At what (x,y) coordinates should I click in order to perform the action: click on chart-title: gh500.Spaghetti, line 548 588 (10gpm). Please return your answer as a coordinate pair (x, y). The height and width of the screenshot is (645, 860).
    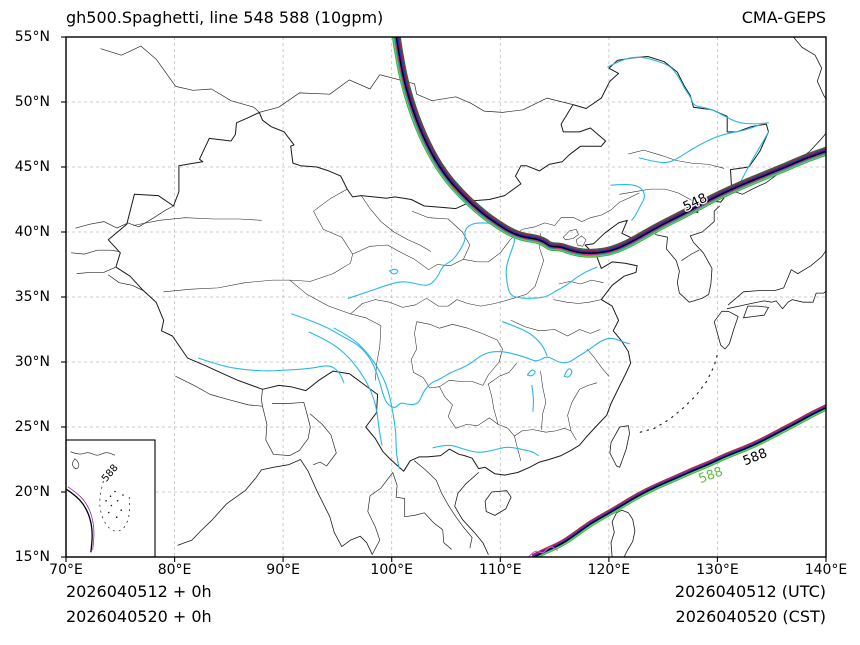
    Looking at the image, I should click on (225, 17).